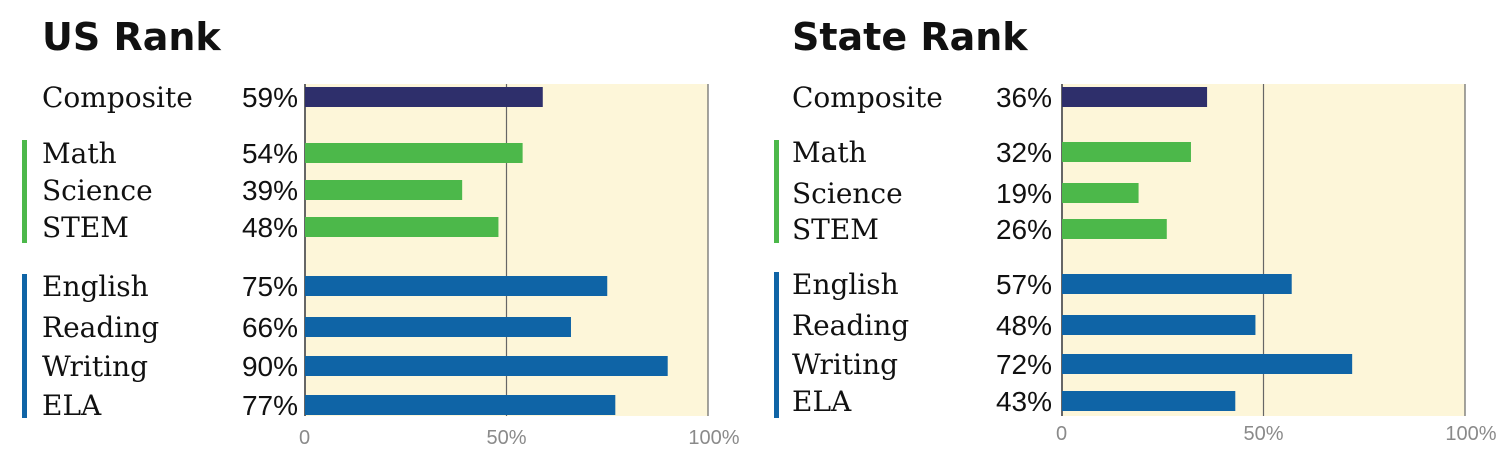 This screenshot has height=454, width=1510. I want to click on state-bar-science, so click(1100, 193).